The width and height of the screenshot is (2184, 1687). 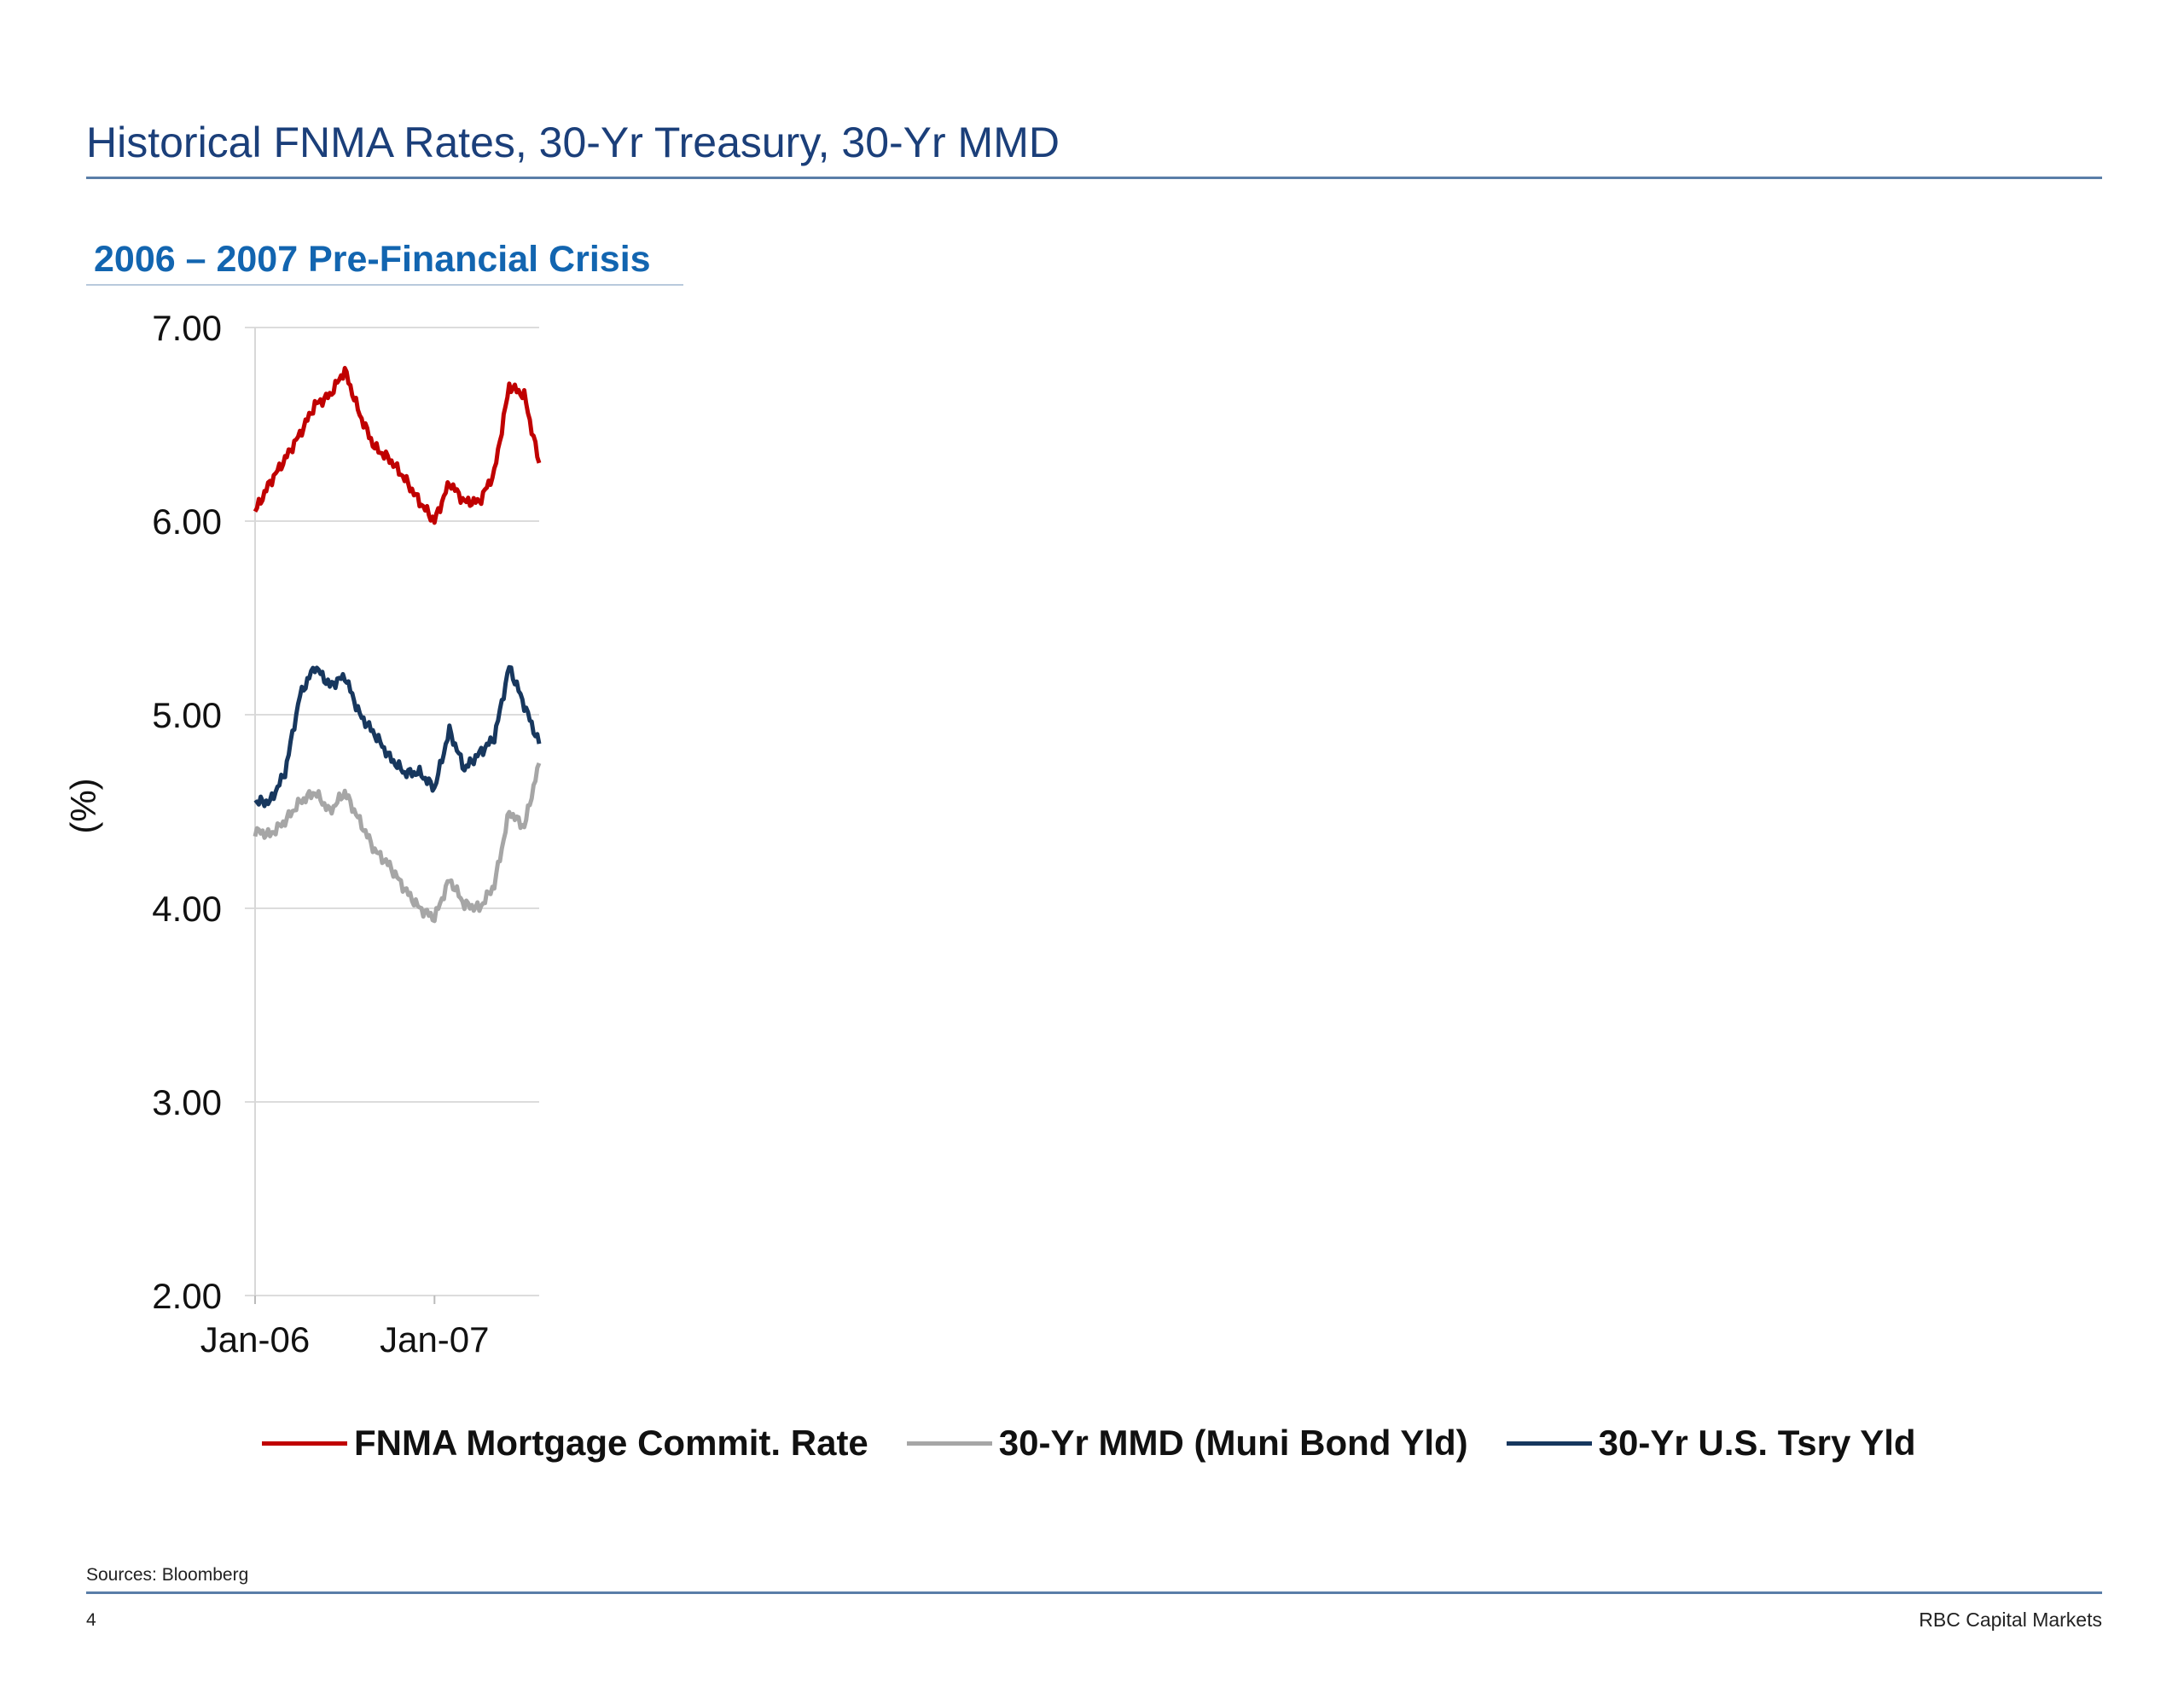 What do you see at coordinates (345, 1328) in the screenshot?
I see `x-axis-ticks: Jan-06 Jan-07` at bounding box center [345, 1328].